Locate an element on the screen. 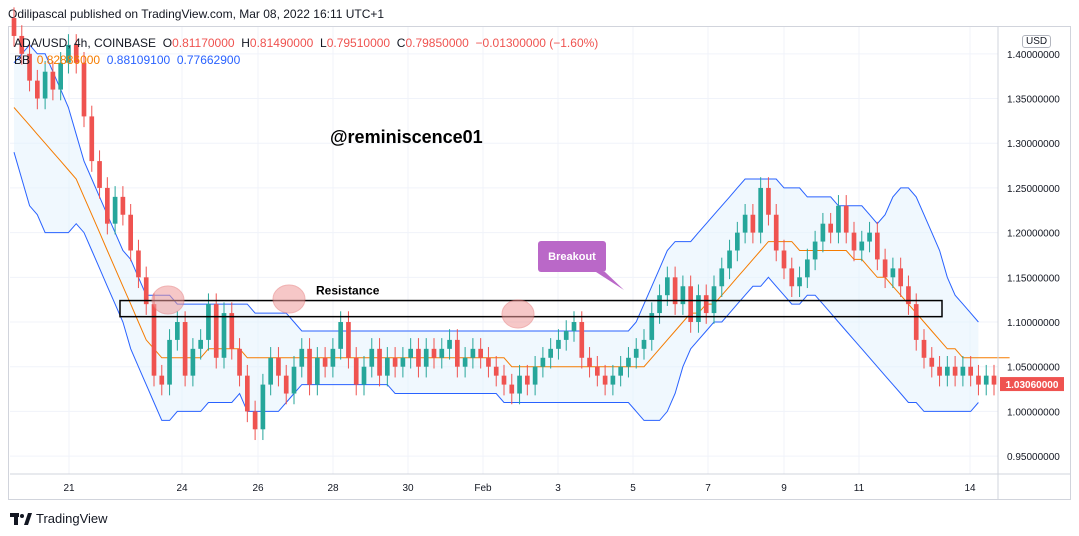  open-value: 0.81170000 is located at coordinates (203, 43).